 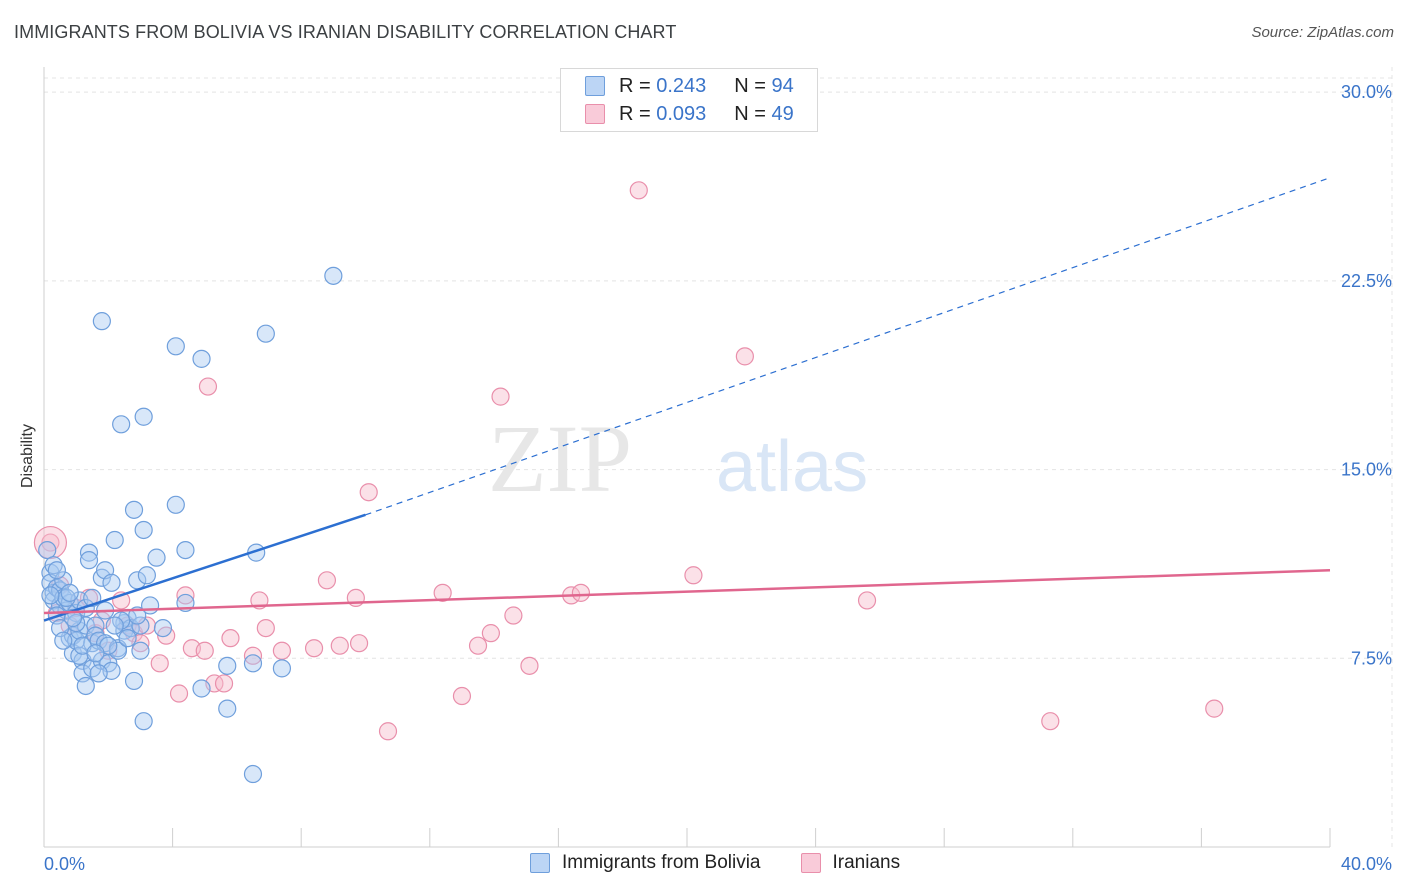 What do you see at coordinates (645, 863) in the screenshot?
I see `legend-item-bolivia: Immigrants from Bolivia` at bounding box center [645, 863].